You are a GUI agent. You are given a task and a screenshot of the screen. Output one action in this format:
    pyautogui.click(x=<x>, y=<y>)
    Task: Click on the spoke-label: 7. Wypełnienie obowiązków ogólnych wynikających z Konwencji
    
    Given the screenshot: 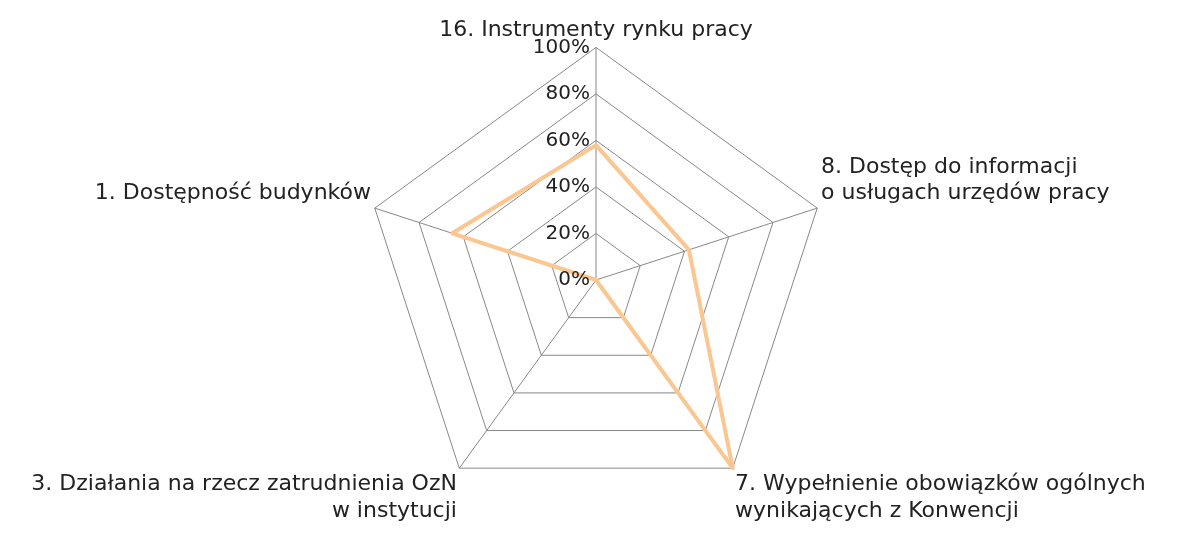 What is the action you would take?
    pyautogui.click(x=940, y=496)
    